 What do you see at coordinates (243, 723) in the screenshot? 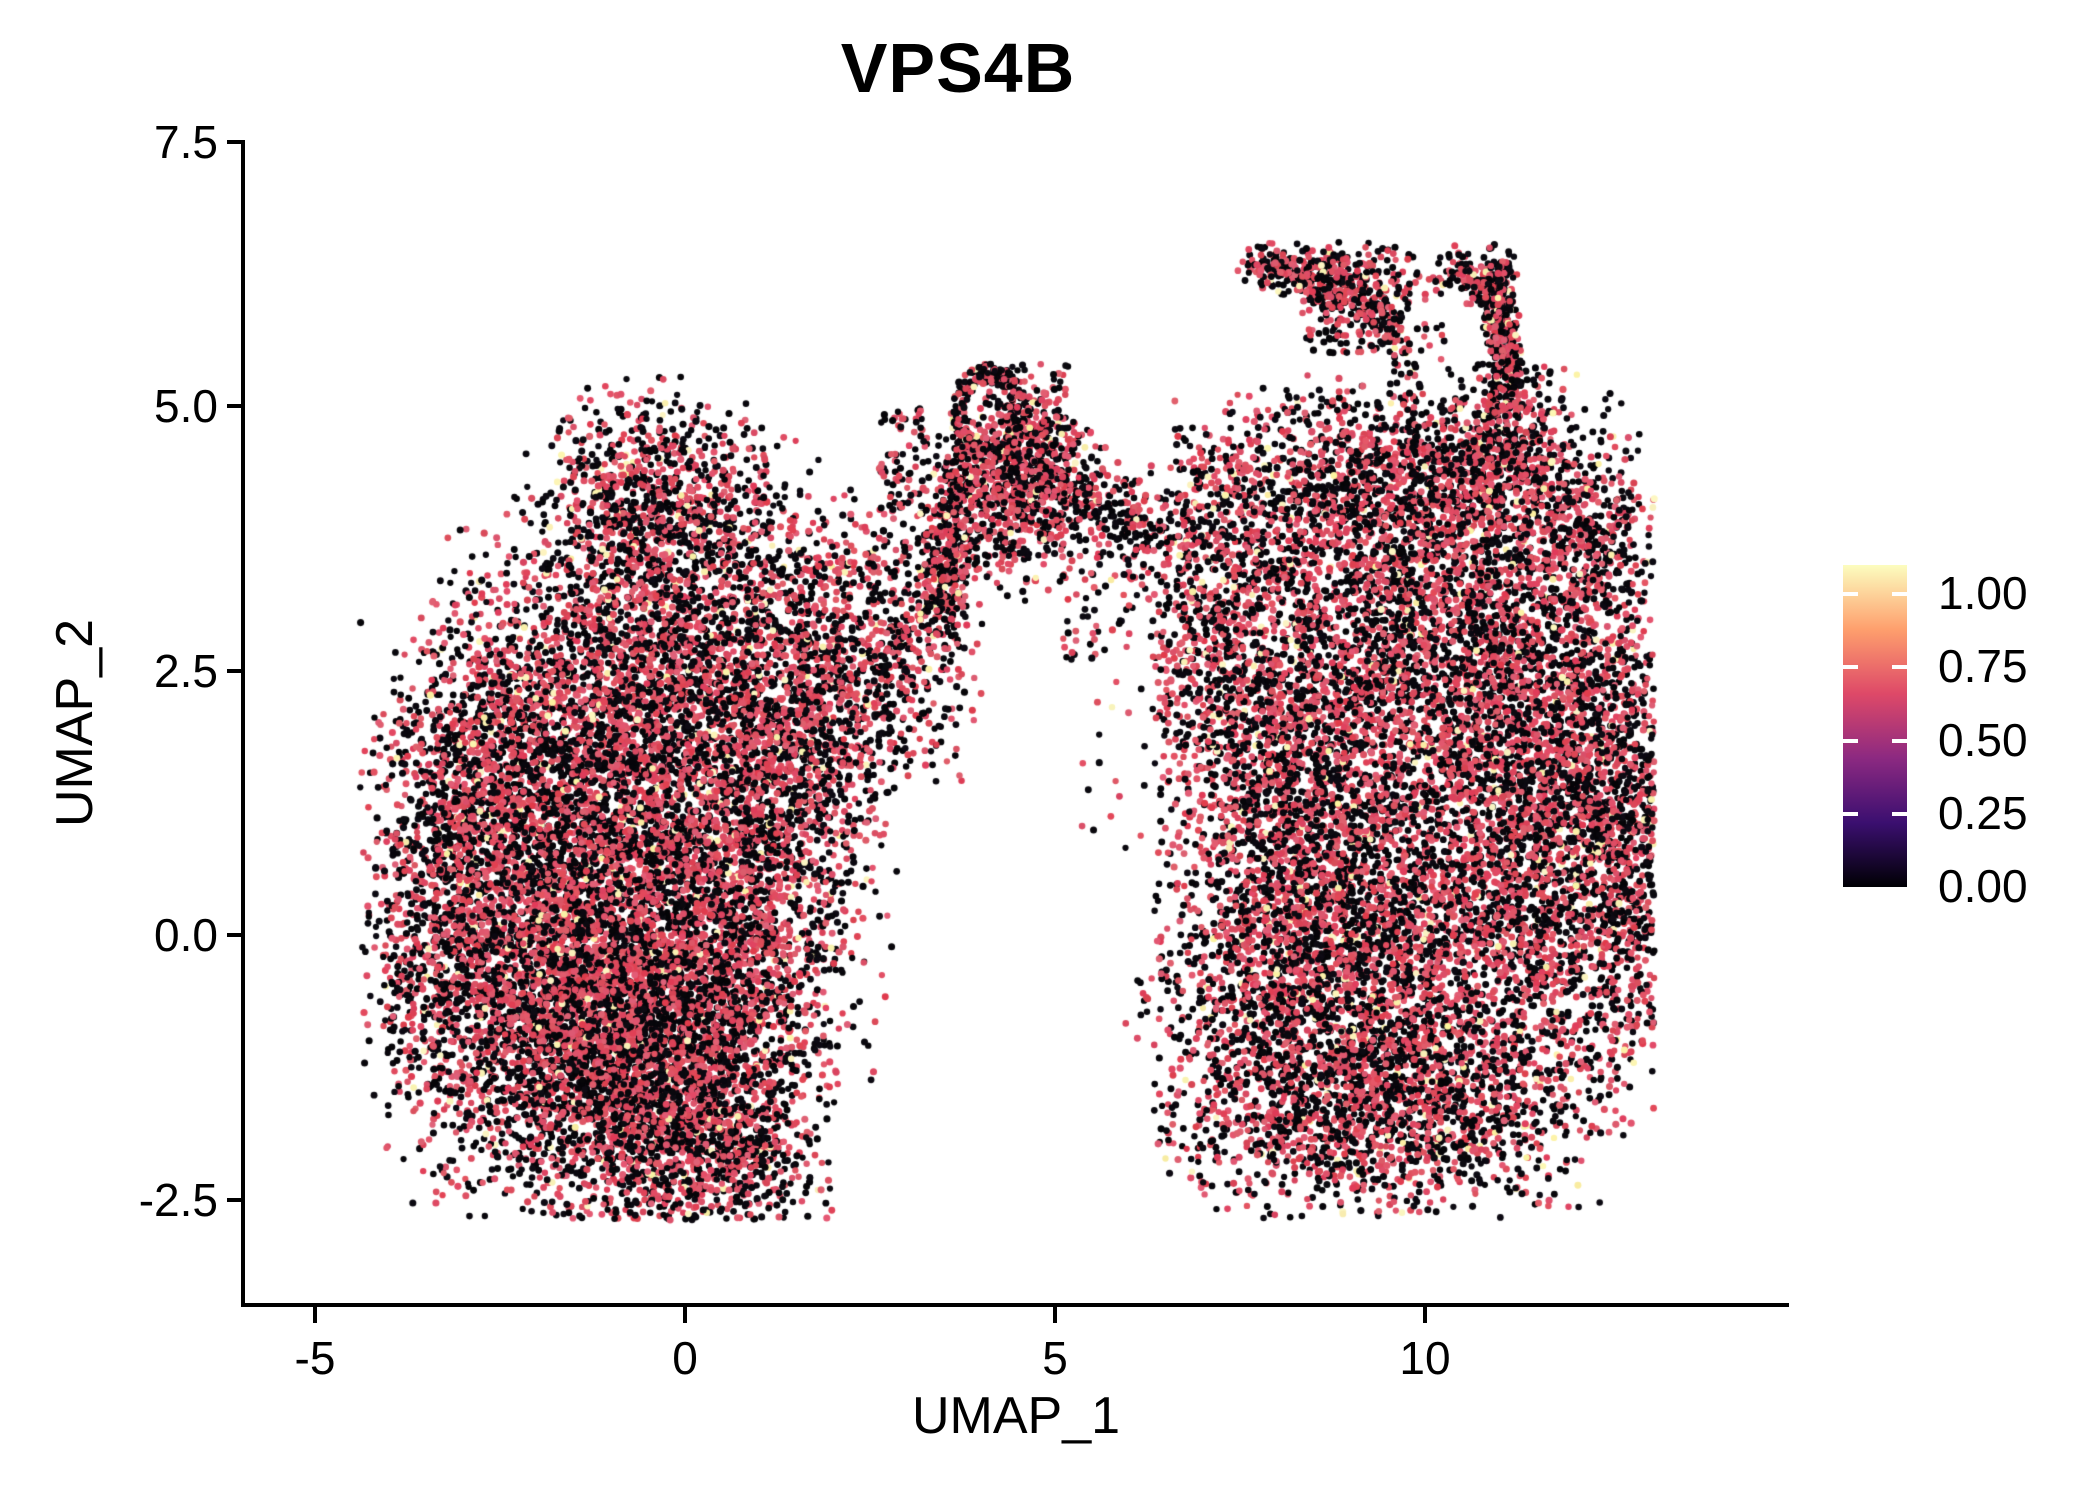
I see `y-axis-line` at bounding box center [243, 723].